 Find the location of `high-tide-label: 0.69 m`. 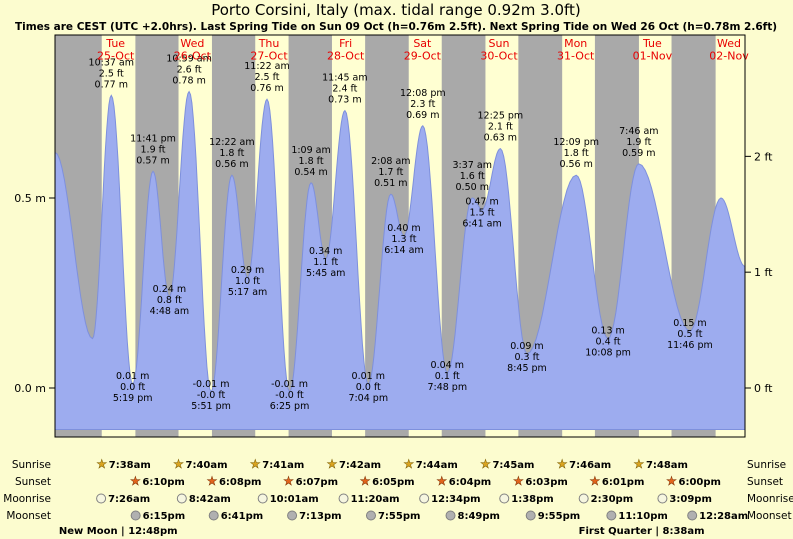

high-tide-label: 0.69 m is located at coordinates (422, 115).